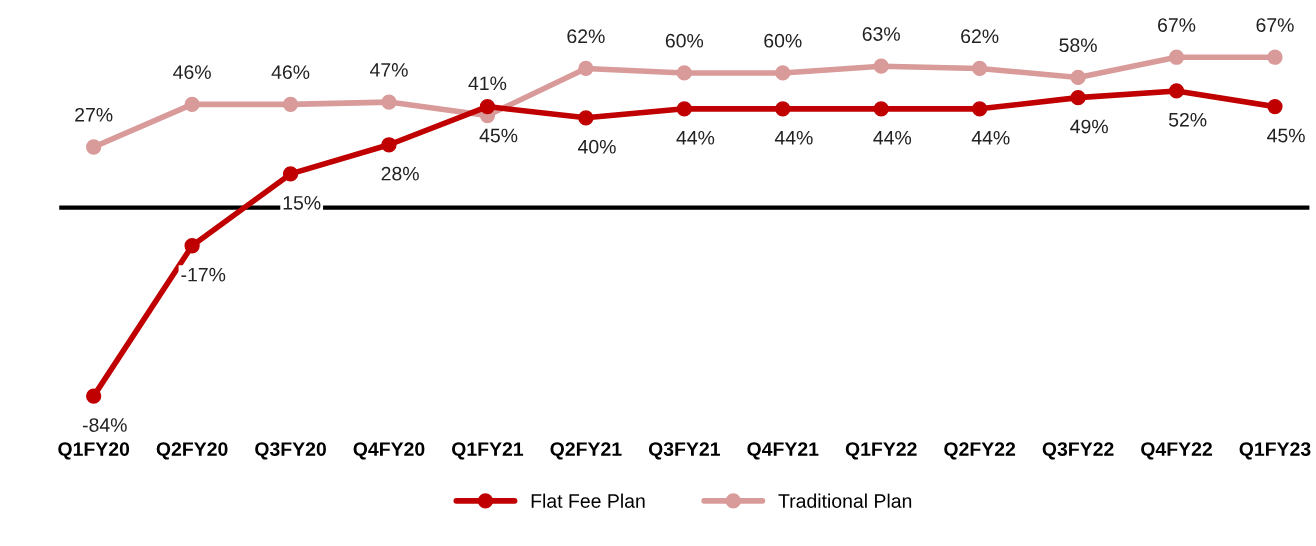 The image size is (1316, 546). Describe the element at coordinates (1078, 45) in the screenshot. I see `data-label: 58%` at that location.